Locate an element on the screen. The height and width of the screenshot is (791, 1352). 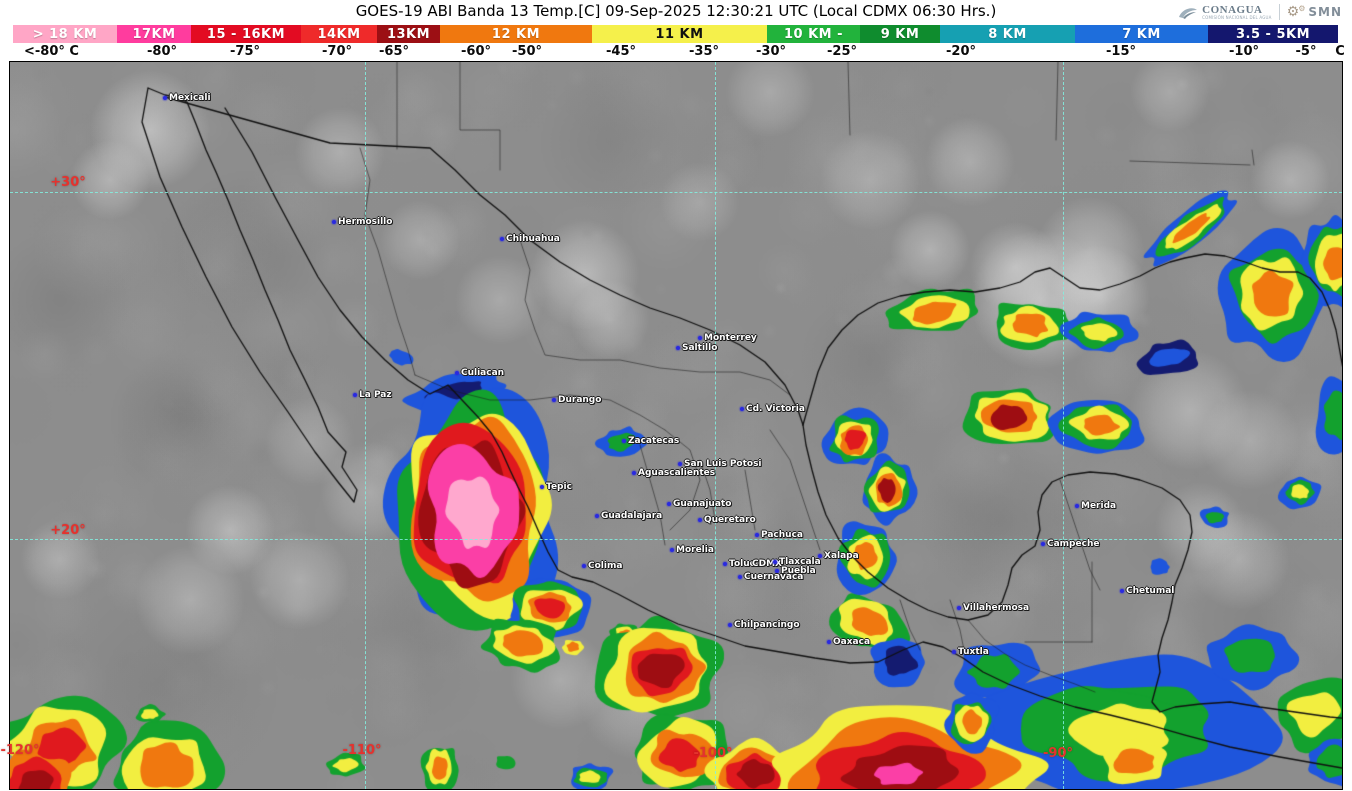
smn-logo: ⚙ ⚙ SMN is located at coordinates (1314, 12).